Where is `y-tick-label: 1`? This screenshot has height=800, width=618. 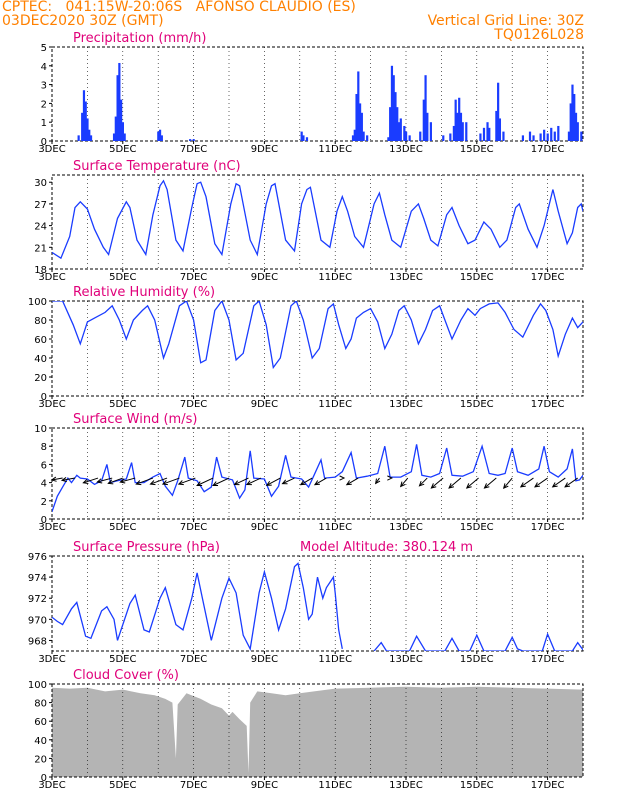 y-tick-label: 1 is located at coordinates (44, 123).